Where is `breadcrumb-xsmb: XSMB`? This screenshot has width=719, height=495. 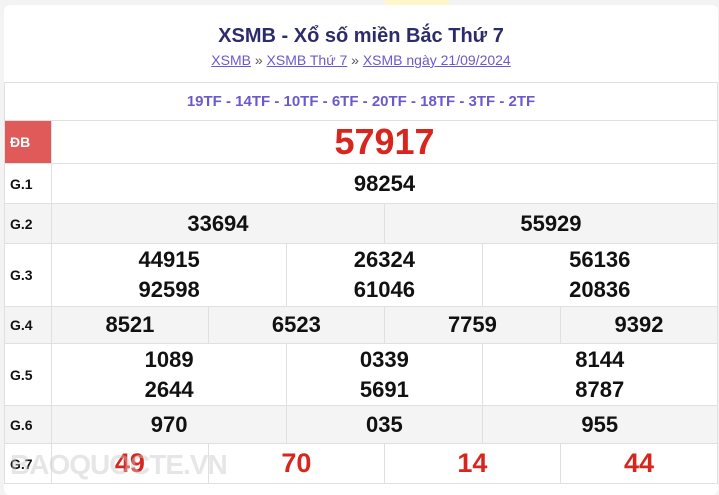
breadcrumb-xsmb: XSMB is located at coordinates (231, 60).